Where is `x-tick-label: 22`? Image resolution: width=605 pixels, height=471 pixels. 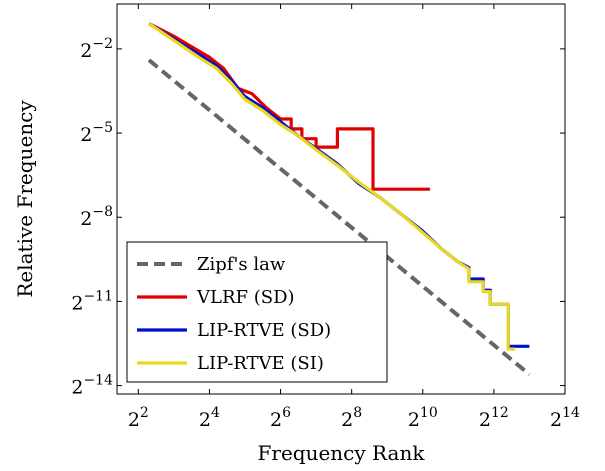
x-tick-label: 22 is located at coordinates (138, 418).